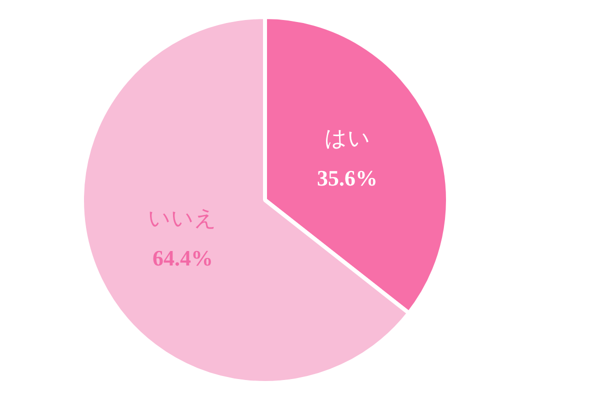 The height and width of the screenshot is (400, 600). What do you see at coordinates (183, 219) in the screenshot?
I see `slice-label: いいえ` at bounding box center [183, 219].